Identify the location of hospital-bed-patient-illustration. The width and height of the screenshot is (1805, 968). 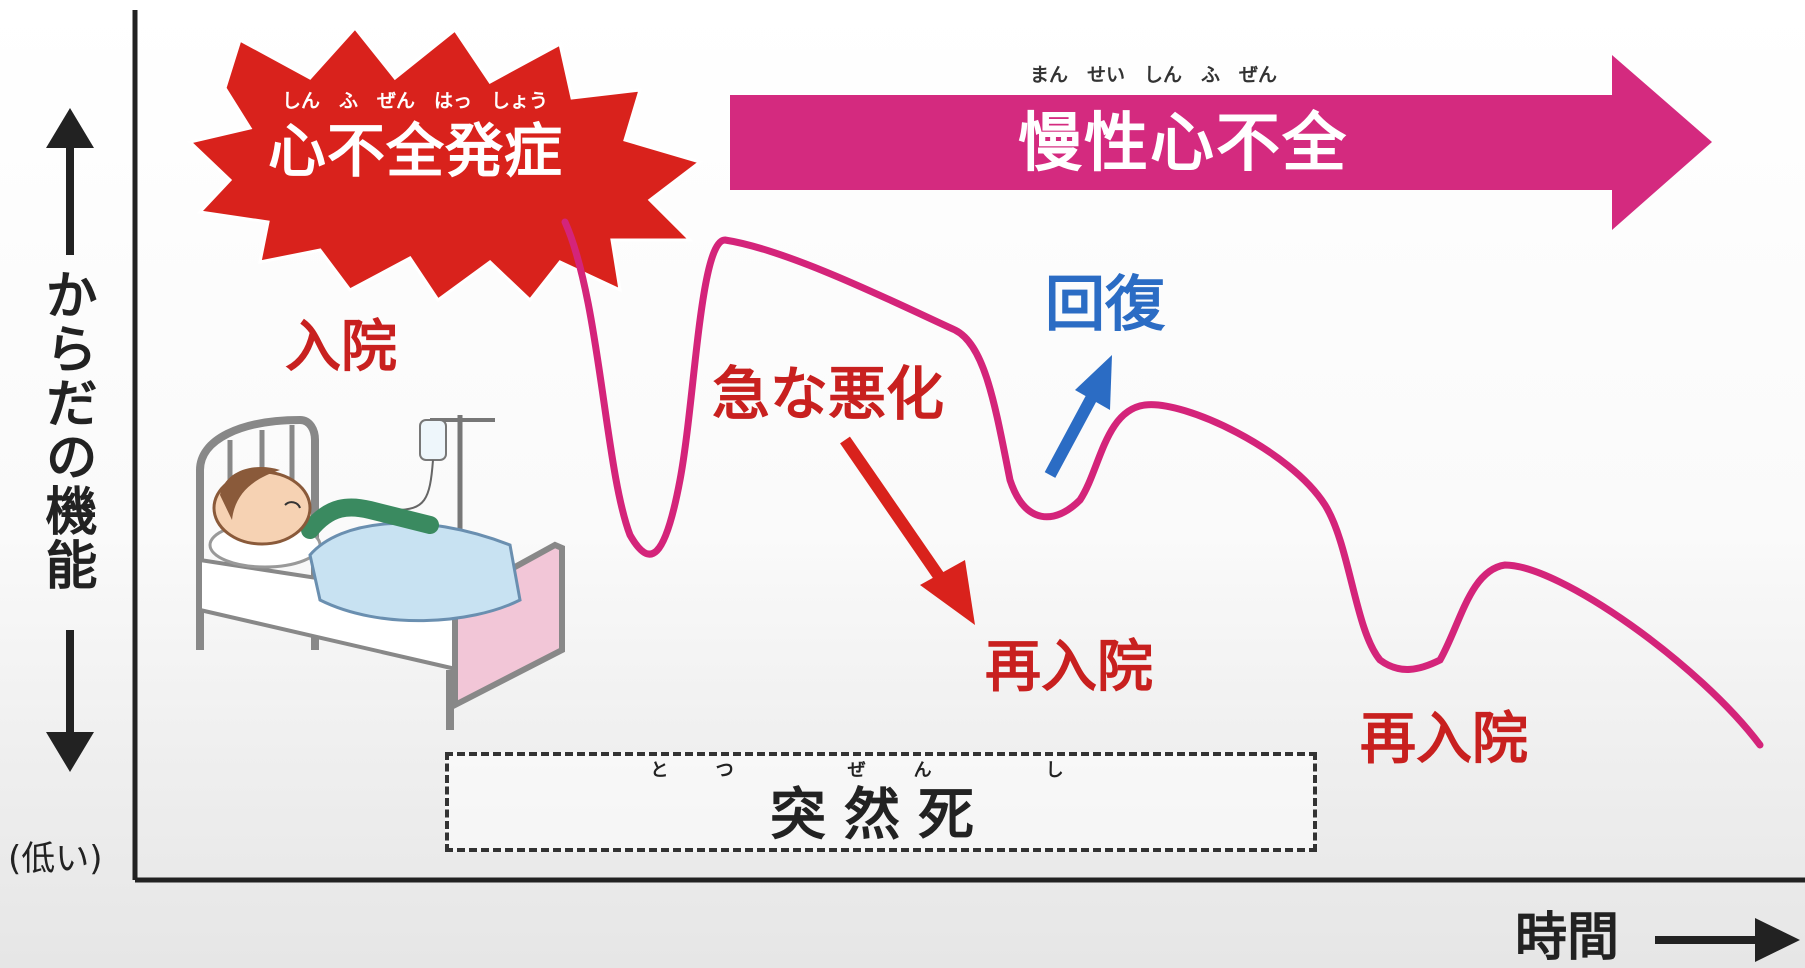
(380, 572).